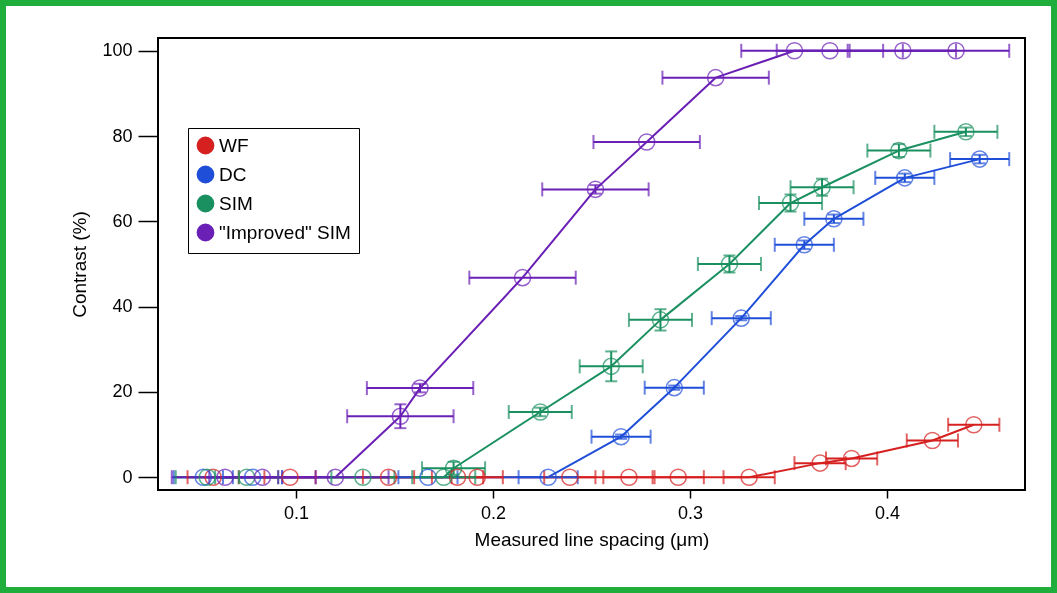 The width and height of the screenshot is (1057, 593). Describe the element at coordinates (127, 476) in the screenshot. I see `y-tick-label: 0` at that location.